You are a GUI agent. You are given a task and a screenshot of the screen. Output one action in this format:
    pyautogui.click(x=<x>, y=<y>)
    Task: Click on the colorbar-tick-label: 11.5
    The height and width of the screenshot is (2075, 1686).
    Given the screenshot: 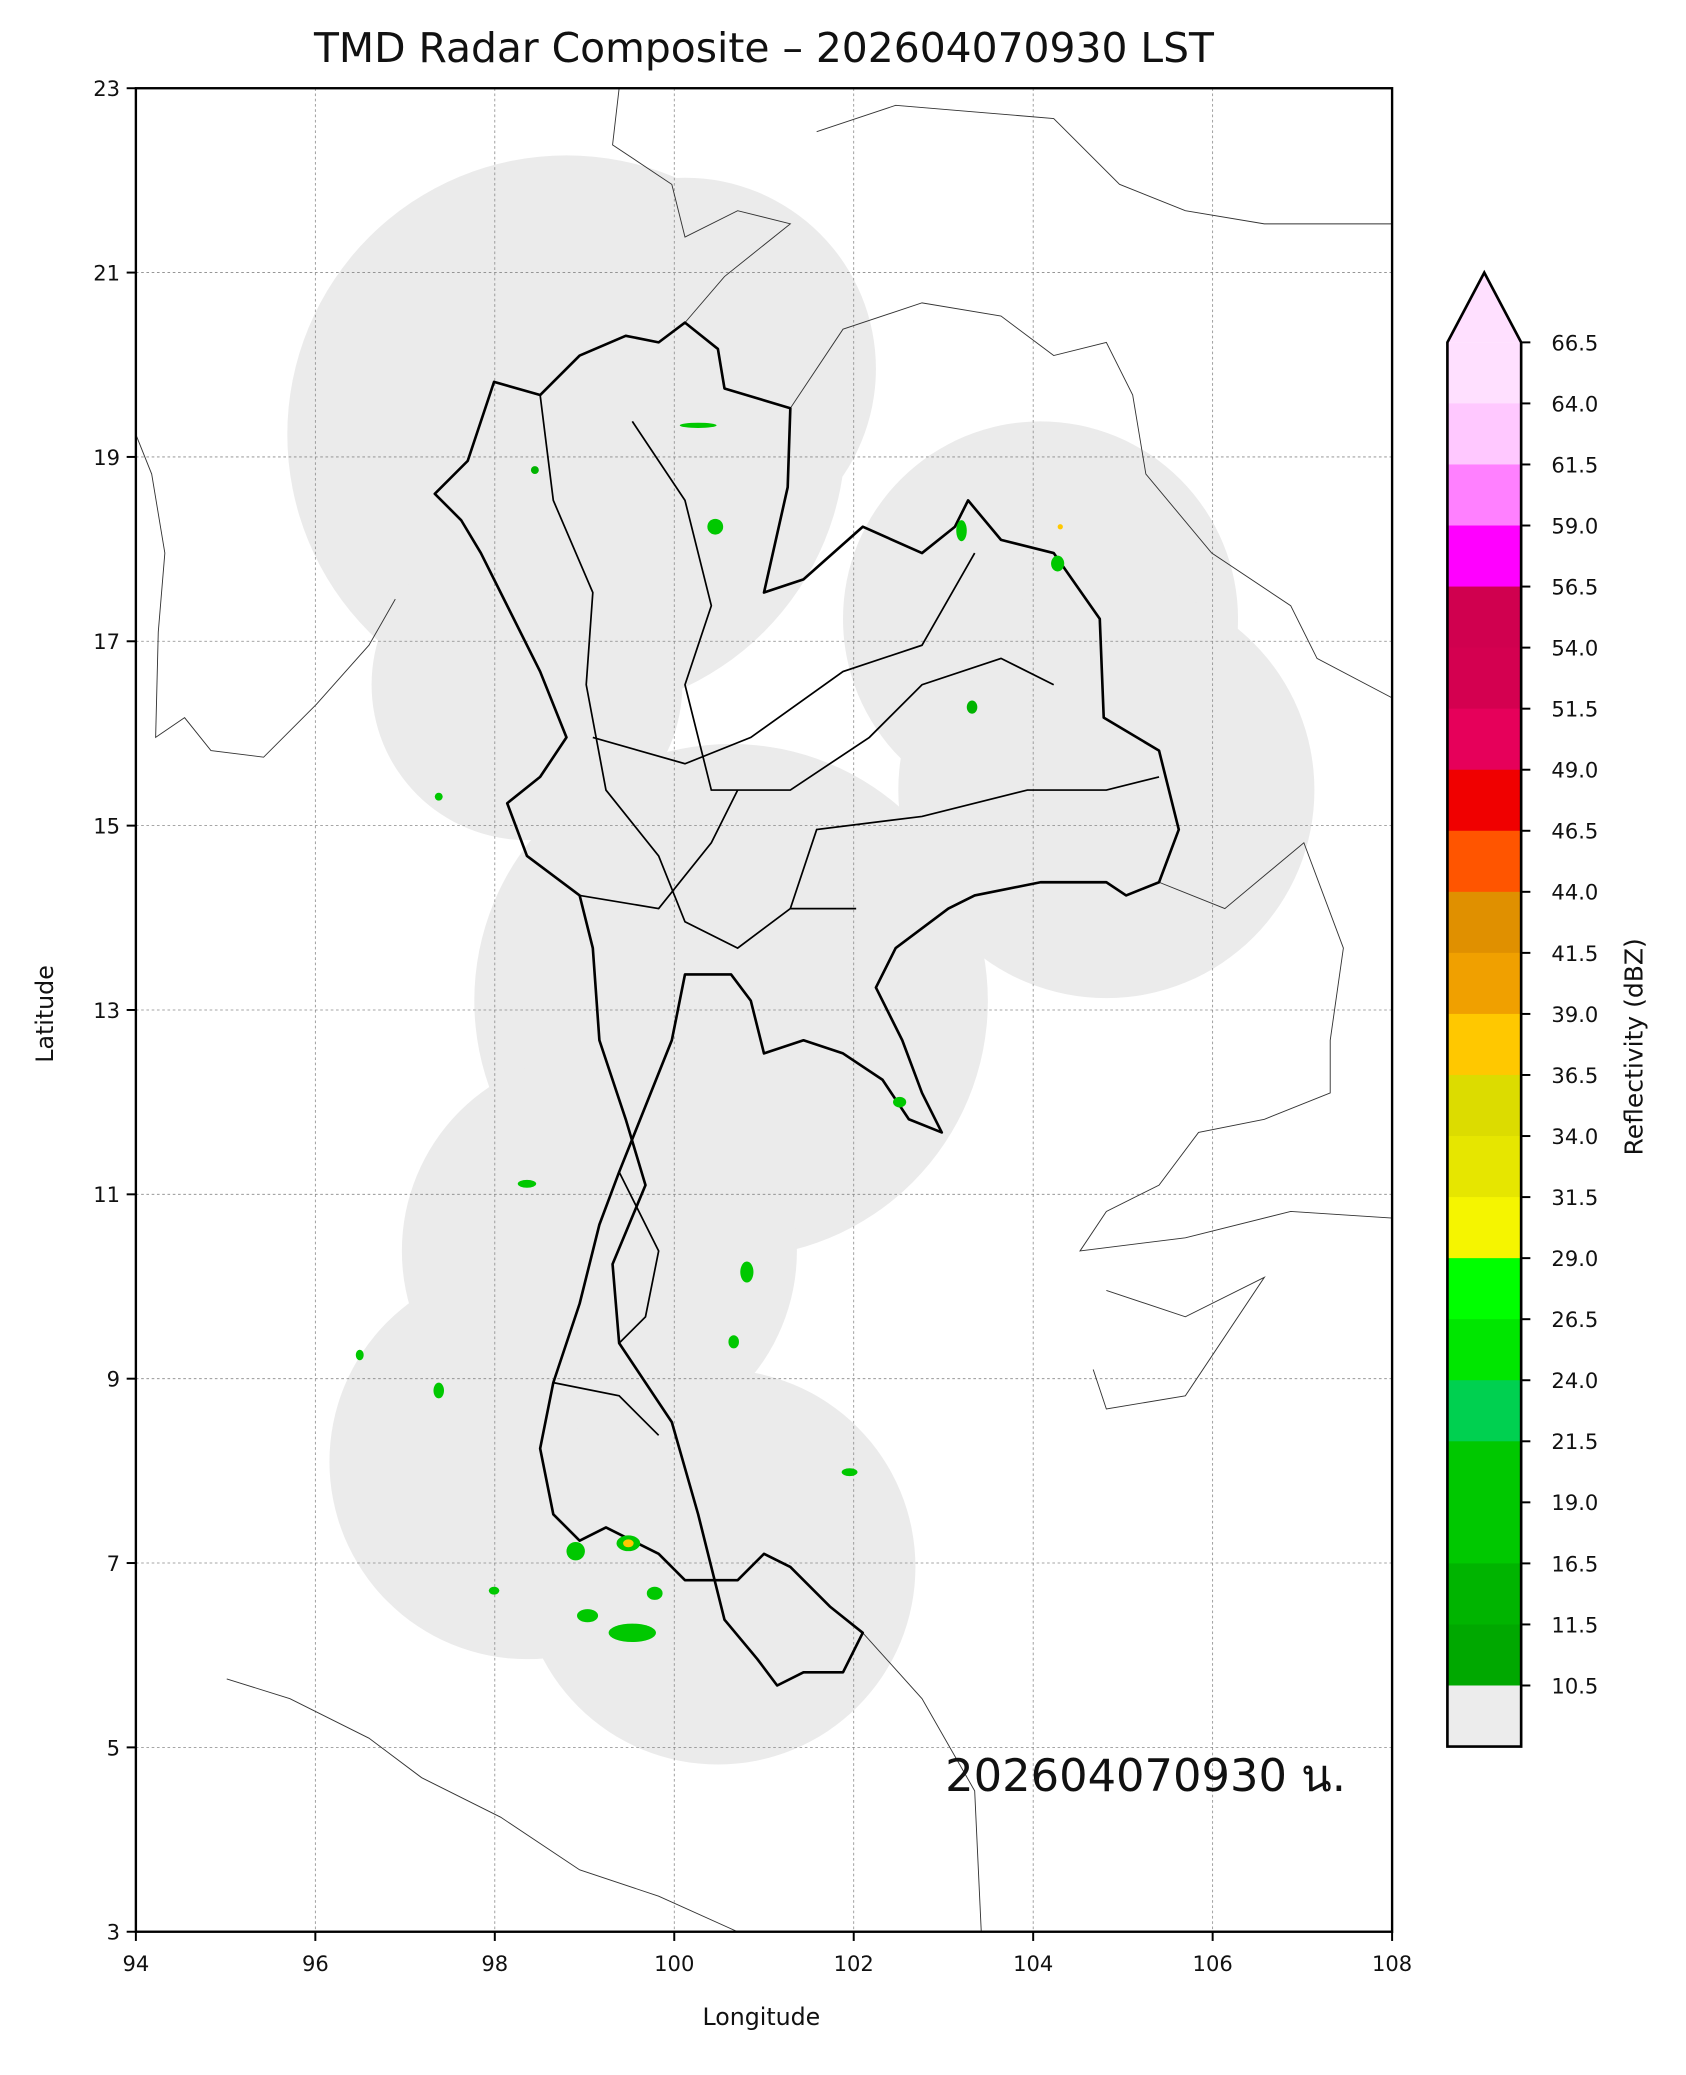 What is the action you would take?
    pyautogui.click(x=1574, y=1624)
    